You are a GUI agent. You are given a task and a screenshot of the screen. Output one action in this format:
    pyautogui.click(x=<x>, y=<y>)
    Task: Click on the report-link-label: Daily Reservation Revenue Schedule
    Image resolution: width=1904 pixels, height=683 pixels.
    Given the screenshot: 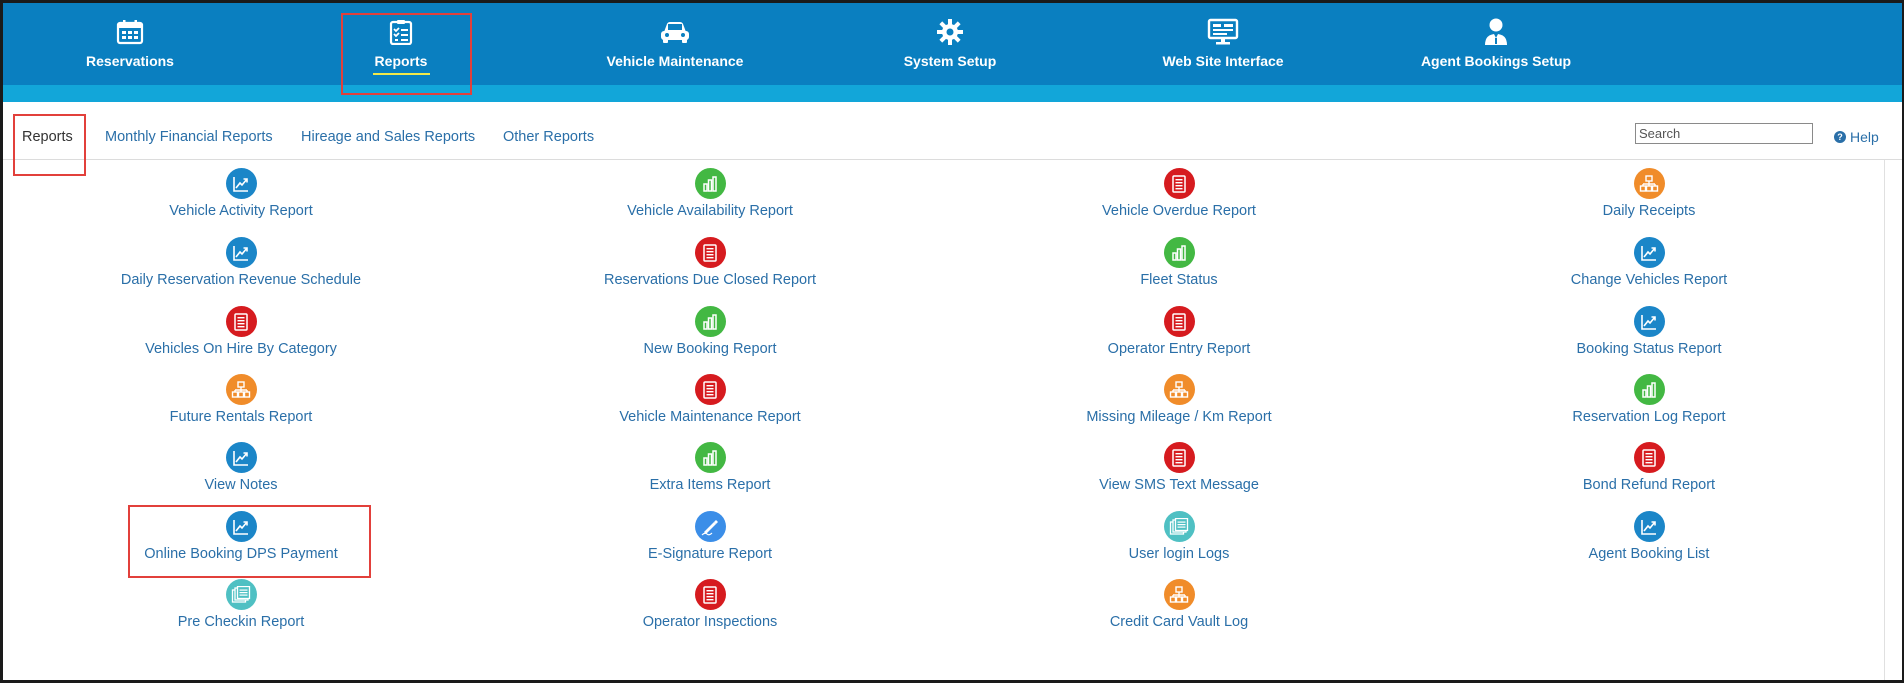 What is the action you would take?
    pyautogui.click(x=241, y=280)
    